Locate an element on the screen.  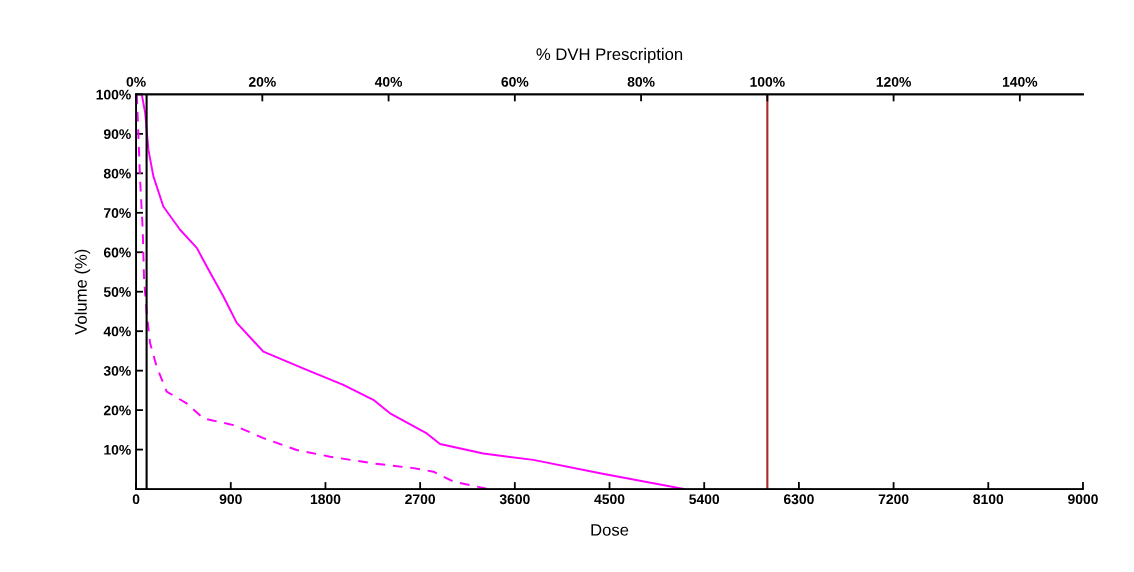
x-tick-label: 900 is located at coordinates (230, 499).